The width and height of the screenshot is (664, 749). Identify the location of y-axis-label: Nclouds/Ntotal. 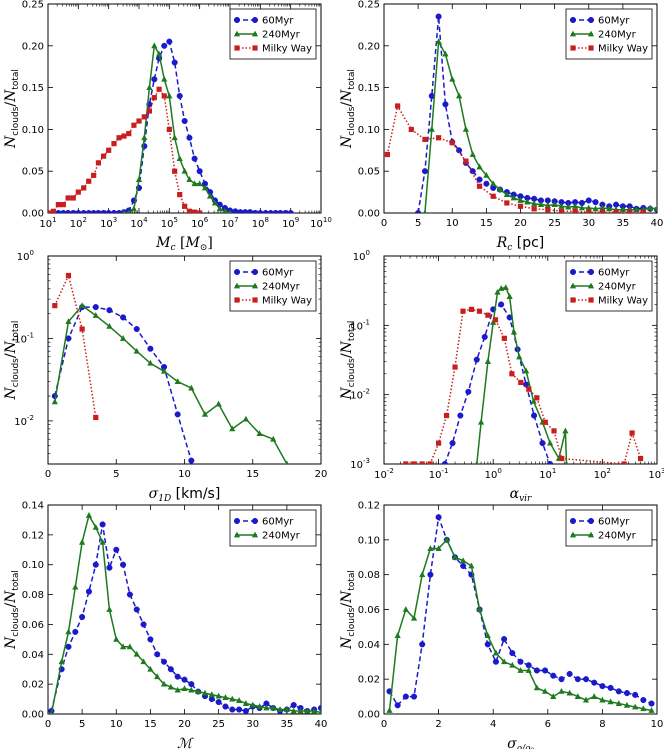
(12, 109).